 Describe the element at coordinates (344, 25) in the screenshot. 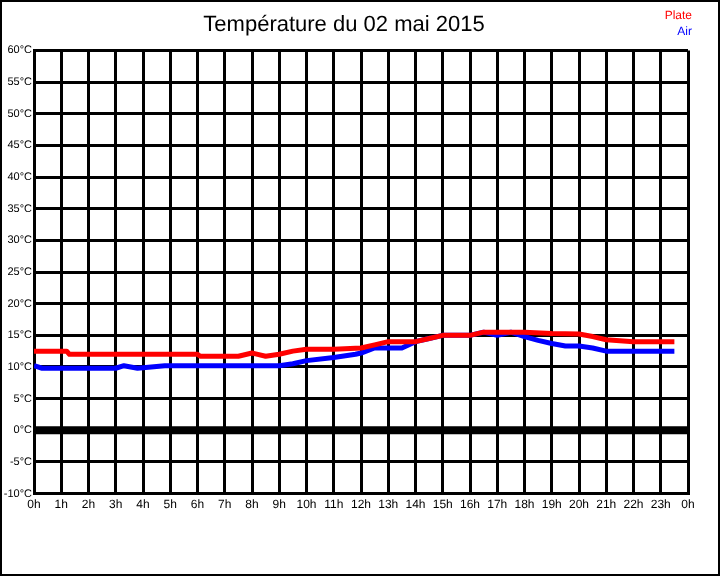

I see `chart-title: Température du 02 mai 2015` at that location.